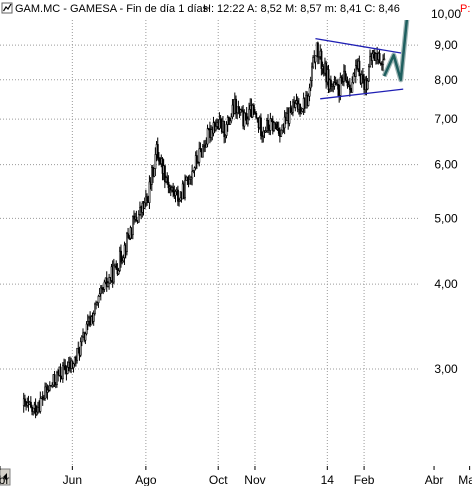 This screenshot has height=486, width=472. I want to click on scroll-left-button, so click(5, 477).